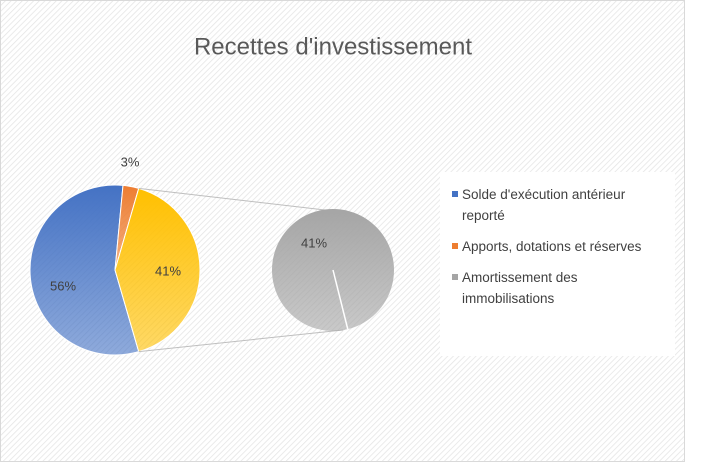 Image resolution: width=719 pixels, height=465 pixels. I want to click on data-label: 3%, so click(130, 161).